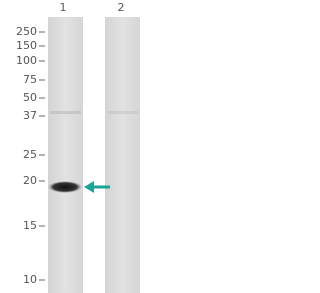 This screenshot has height=293, width=320. I want to click on marker-label: 25, so click(30, 154).